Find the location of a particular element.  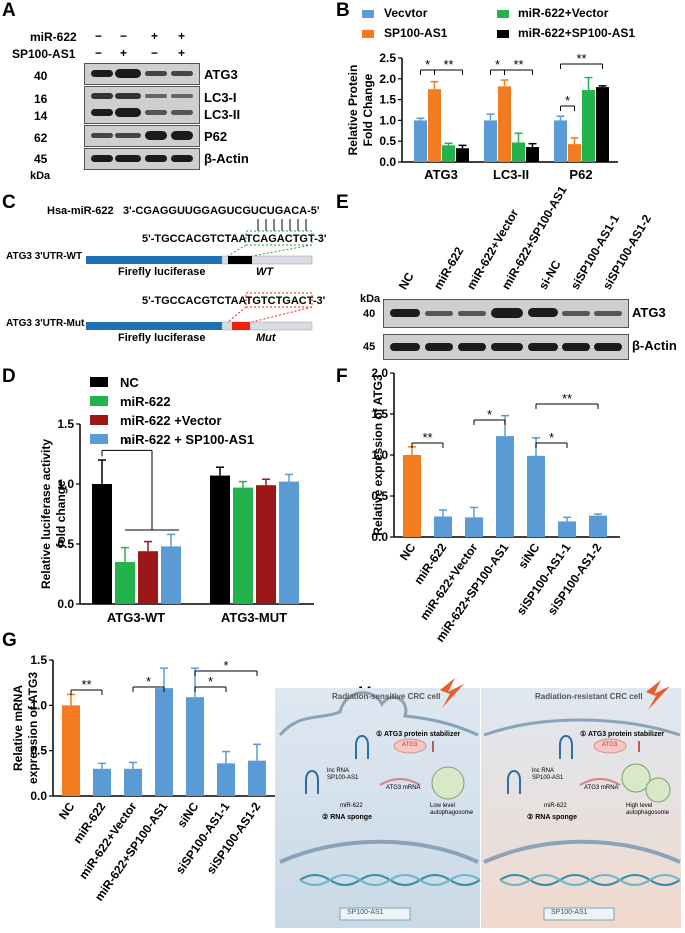

protein-lc3-i: LC3-I is located at coordinates (220, 97).